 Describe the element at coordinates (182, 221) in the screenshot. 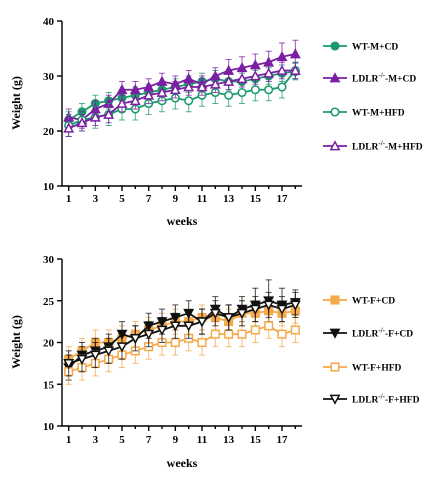

I see `x-axis-label: weeks` at that location.